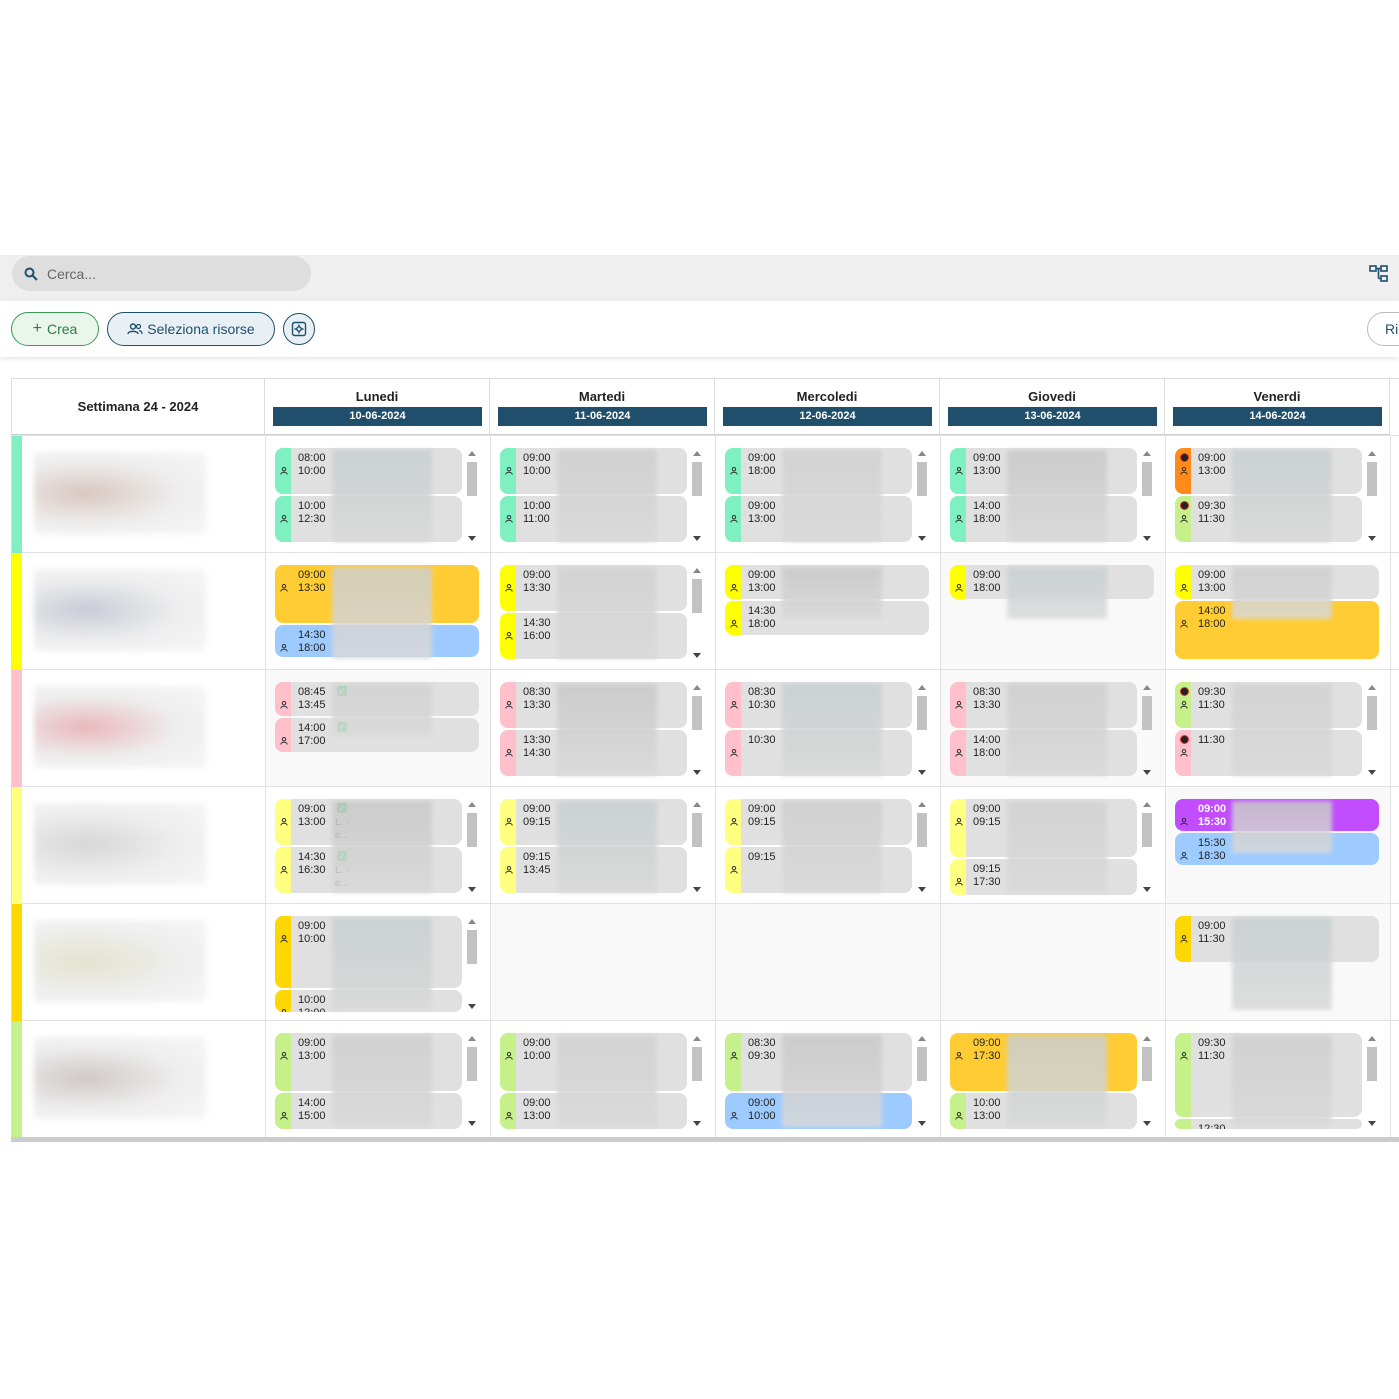 This screenshot has height=1399, width=1399. What do you see at coordinates (1383, 329) in the screenshot?
I see `ri-button: Ri` at bounding box center [1383, 329].